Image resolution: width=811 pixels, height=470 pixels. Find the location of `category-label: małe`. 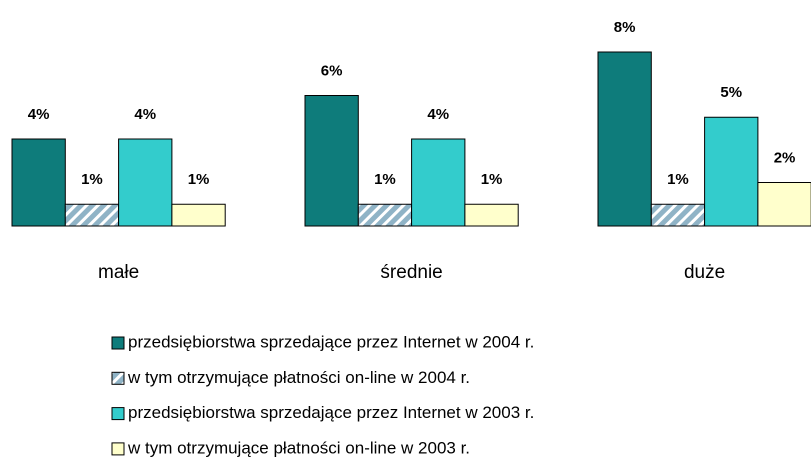

category-label: małe is located at coordinates (118, 272).